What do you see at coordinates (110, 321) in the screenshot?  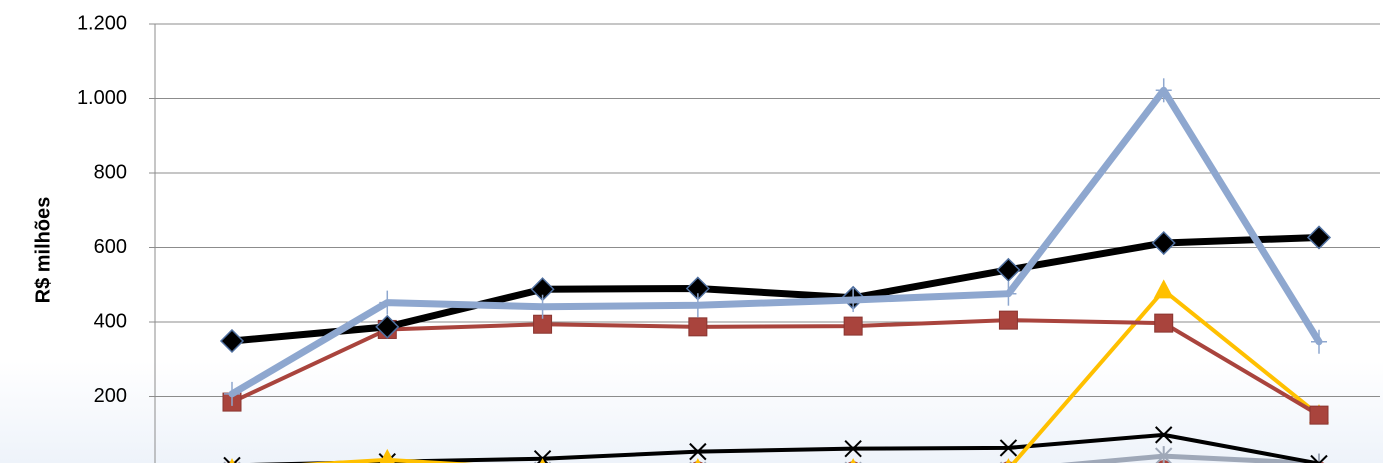 I see `y-tick-label: 400` at bounding box center [110, 321].